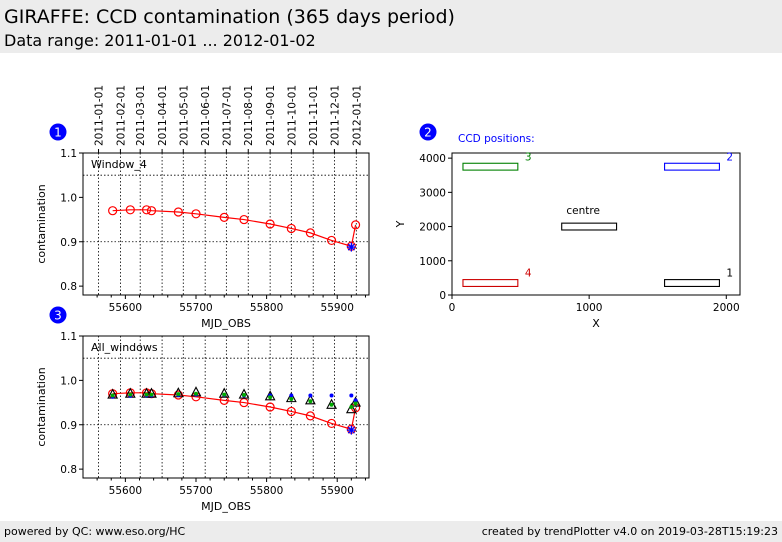  Describe the element at coordinates (266, 308) in the screenshot. I see `panel-1-xtick-label: 55800` at that location.